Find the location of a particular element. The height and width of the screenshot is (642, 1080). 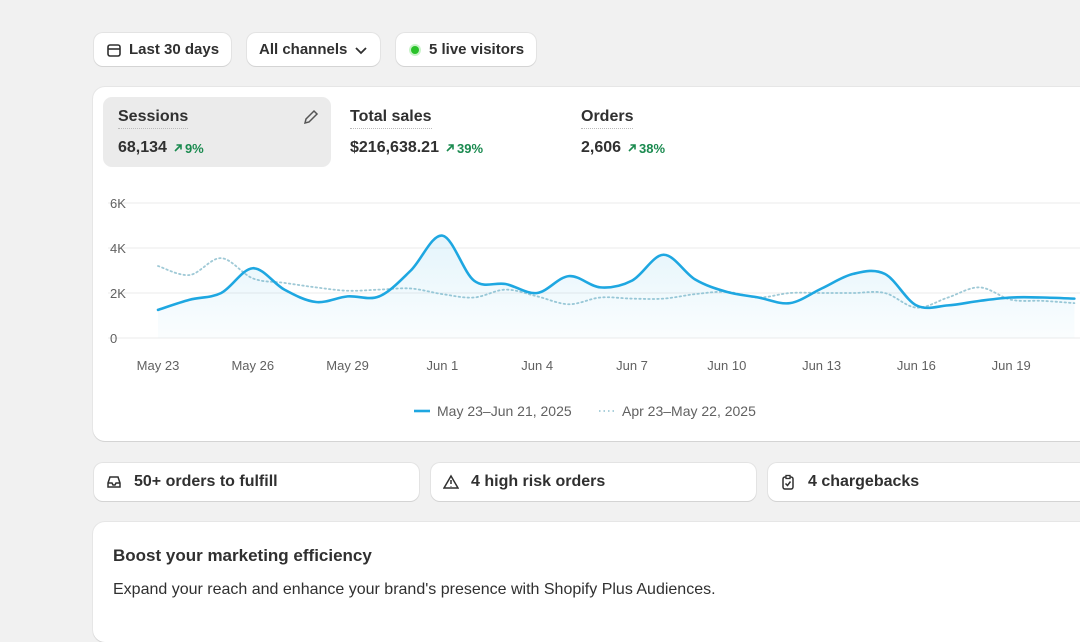

x-tick-label: Jun 19 is located at coordinates (1011, 365).